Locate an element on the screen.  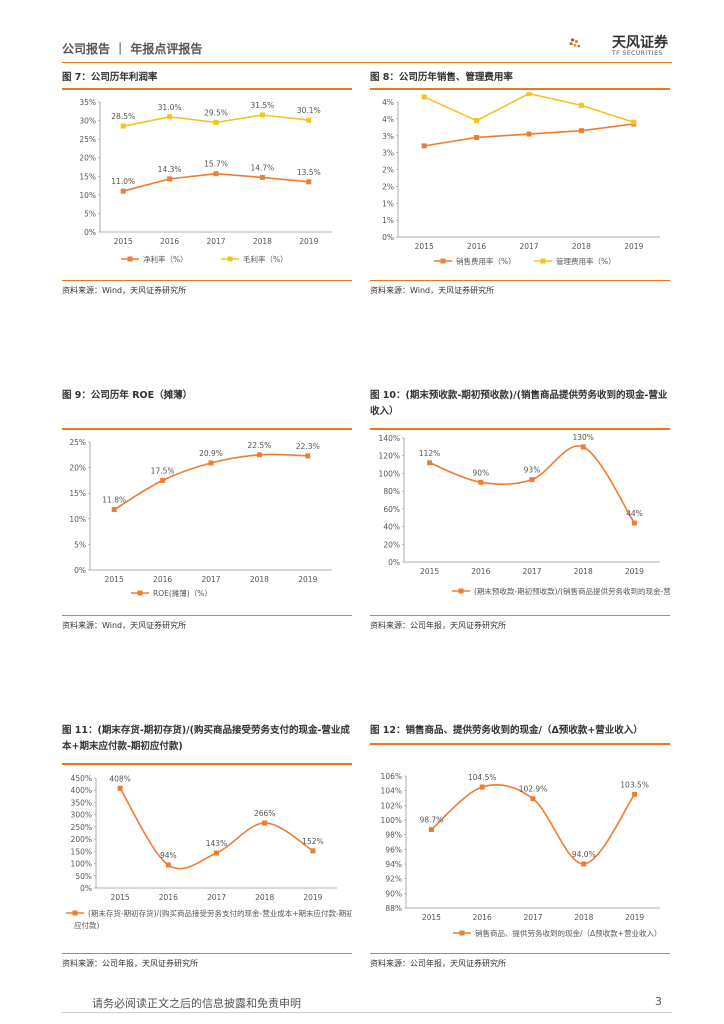
data-label: 408% is located at coordinates (119, 778).